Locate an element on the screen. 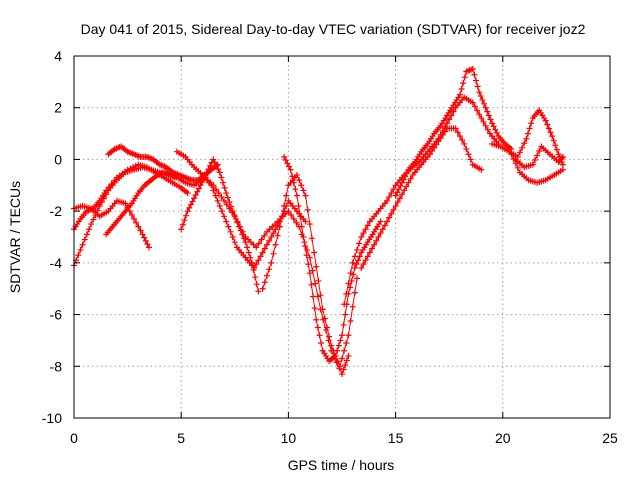  series-sat-h is located at coordinates (275, 274).